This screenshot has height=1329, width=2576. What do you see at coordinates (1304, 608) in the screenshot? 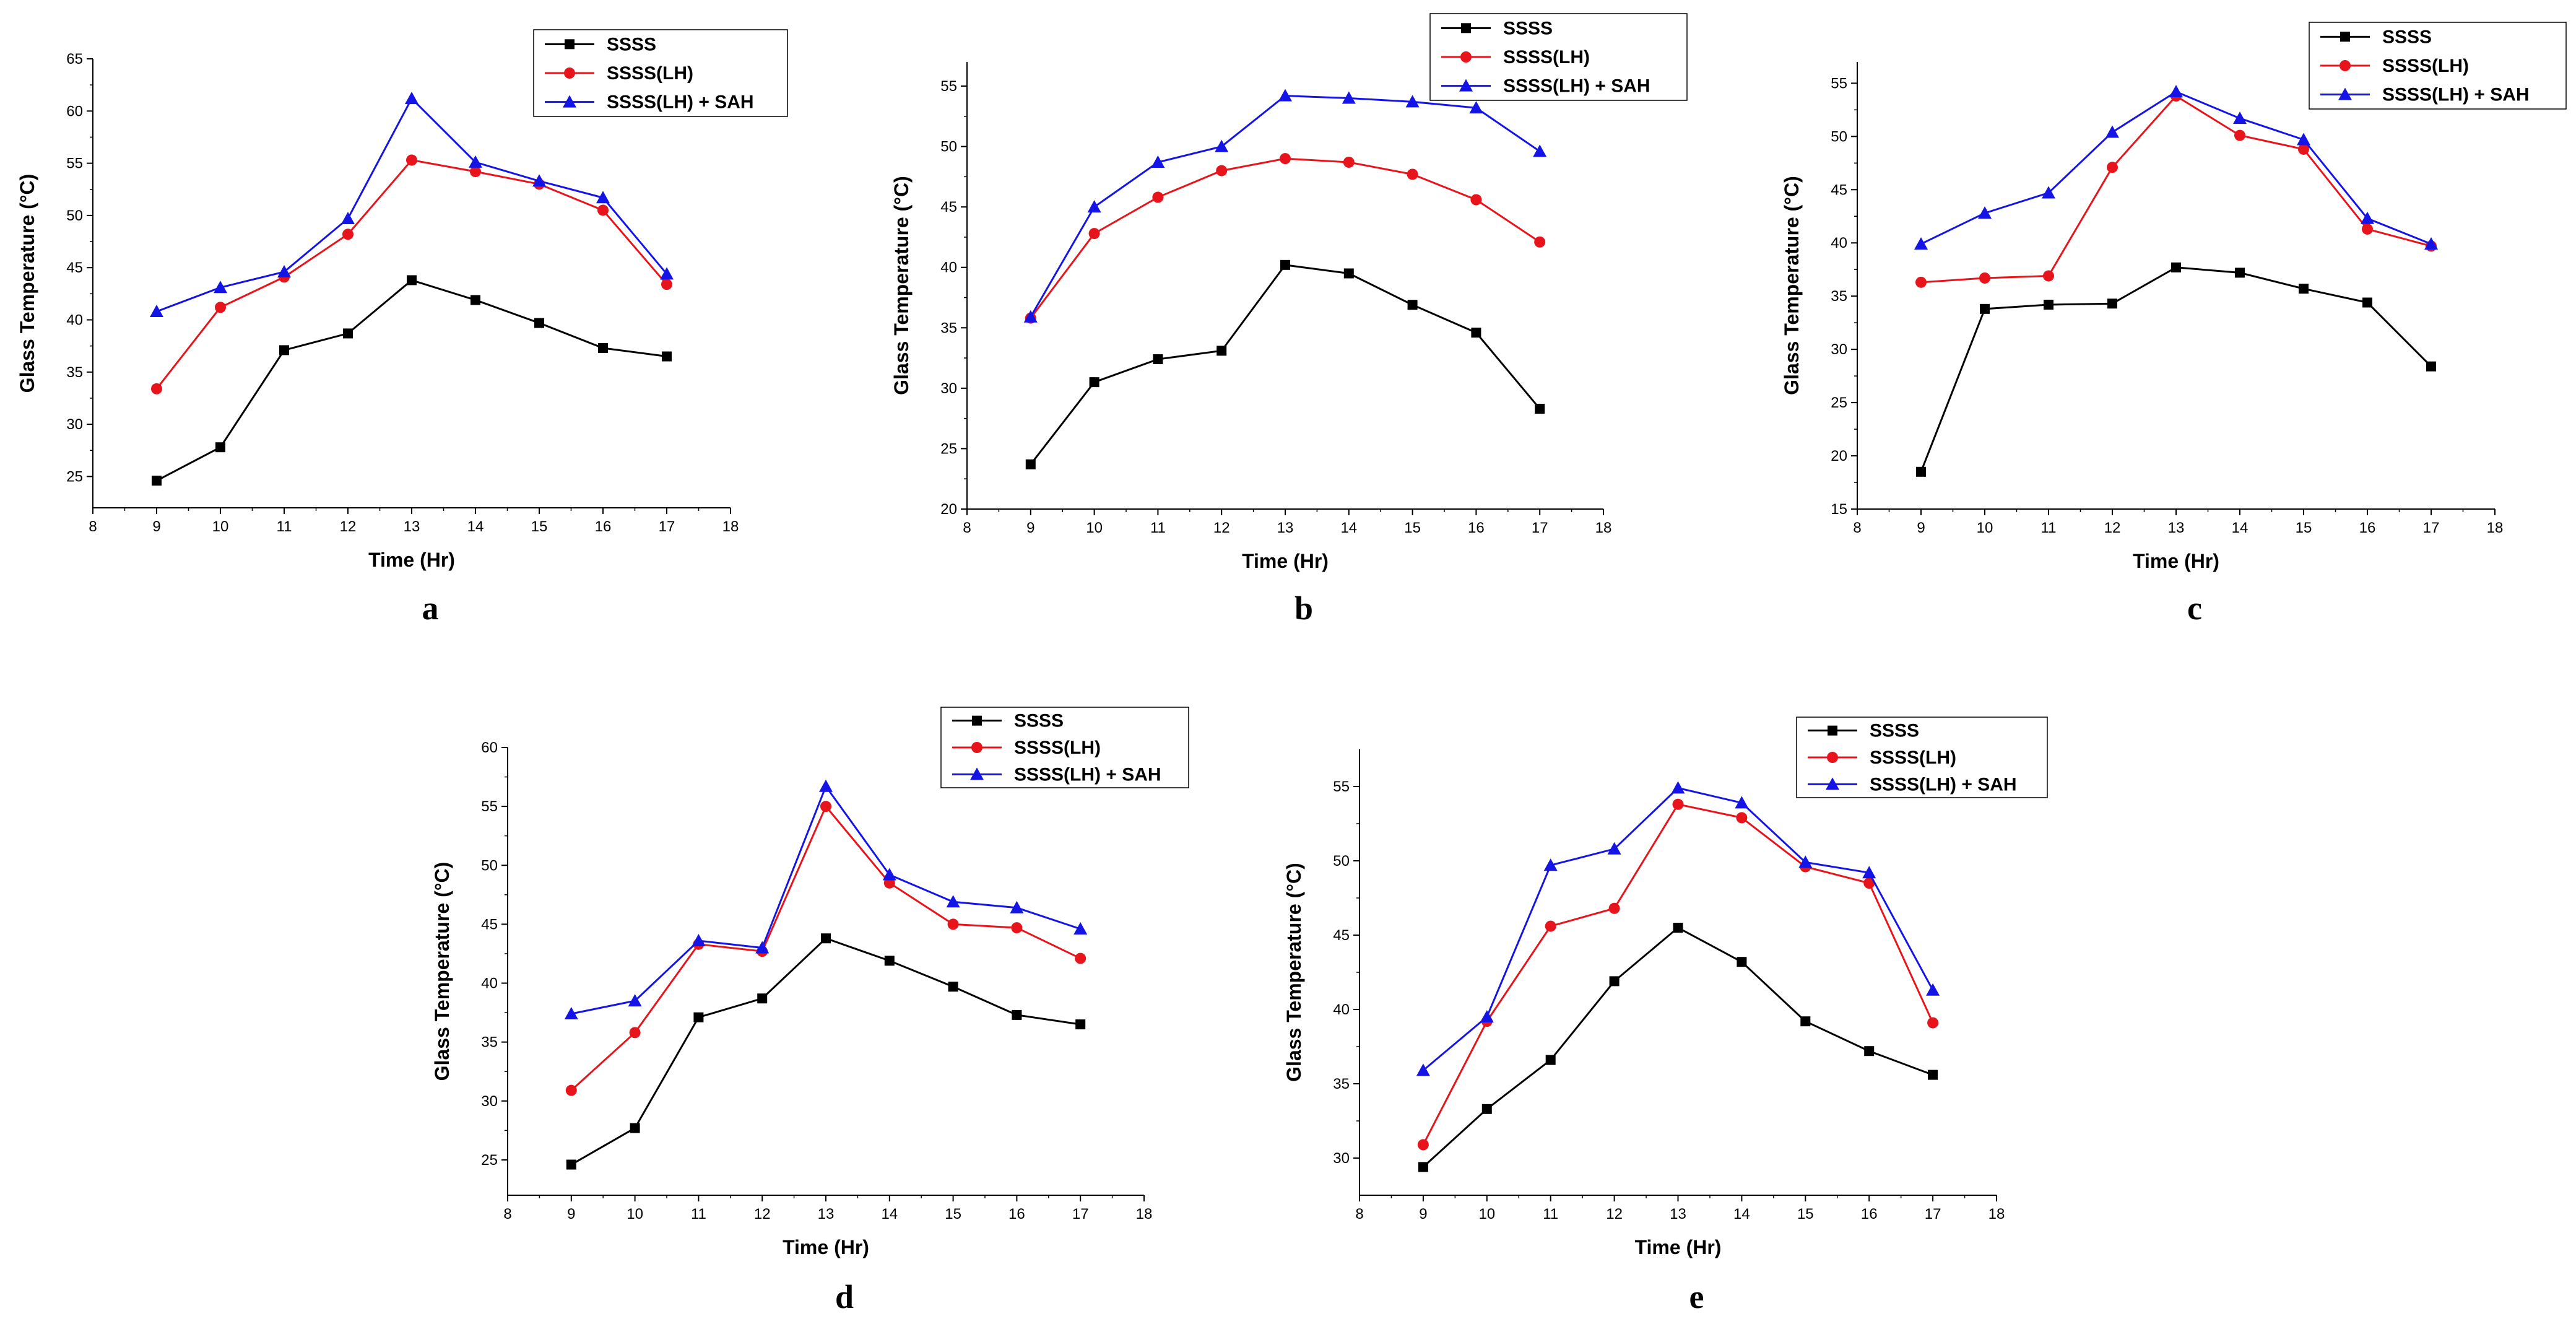
I see `panel-label: b` at bounding box center [1304, 608].